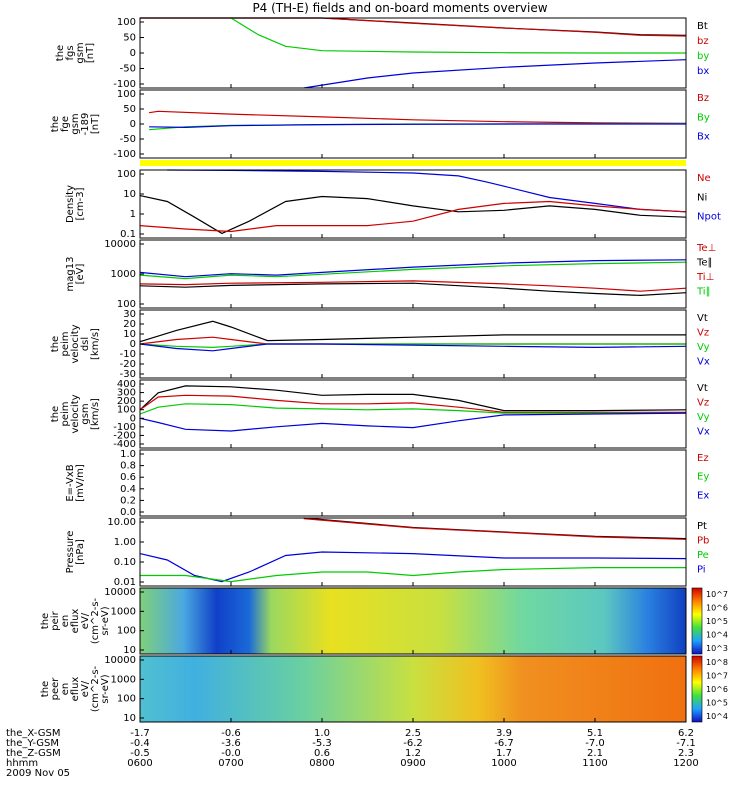  Describe the element at coordinates (70, 204) in the screenshot. I see `y-axis-label-line: Density` at that location.